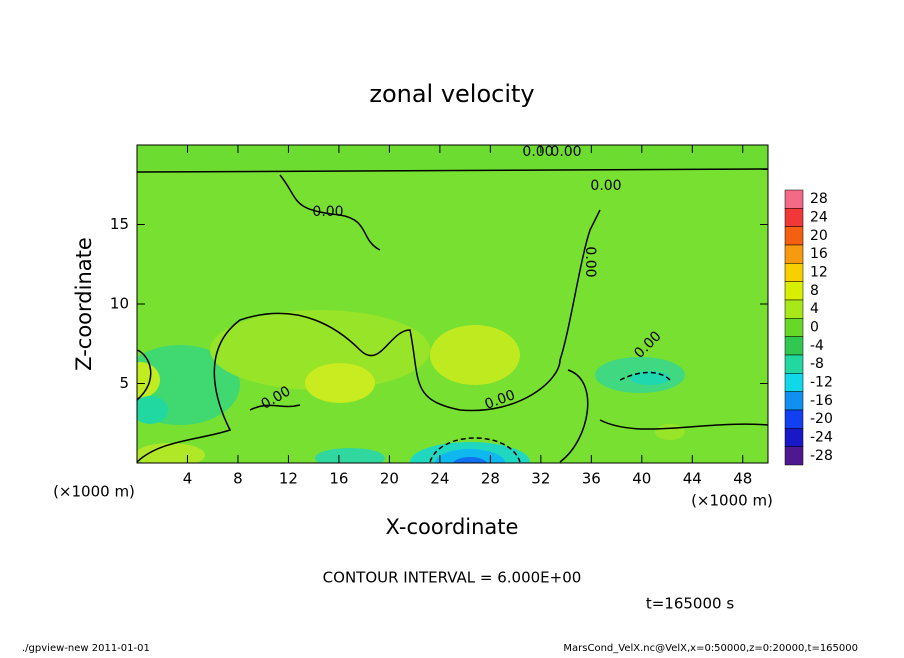  I want to click on x-tick-label: 8, so click(238, 479).